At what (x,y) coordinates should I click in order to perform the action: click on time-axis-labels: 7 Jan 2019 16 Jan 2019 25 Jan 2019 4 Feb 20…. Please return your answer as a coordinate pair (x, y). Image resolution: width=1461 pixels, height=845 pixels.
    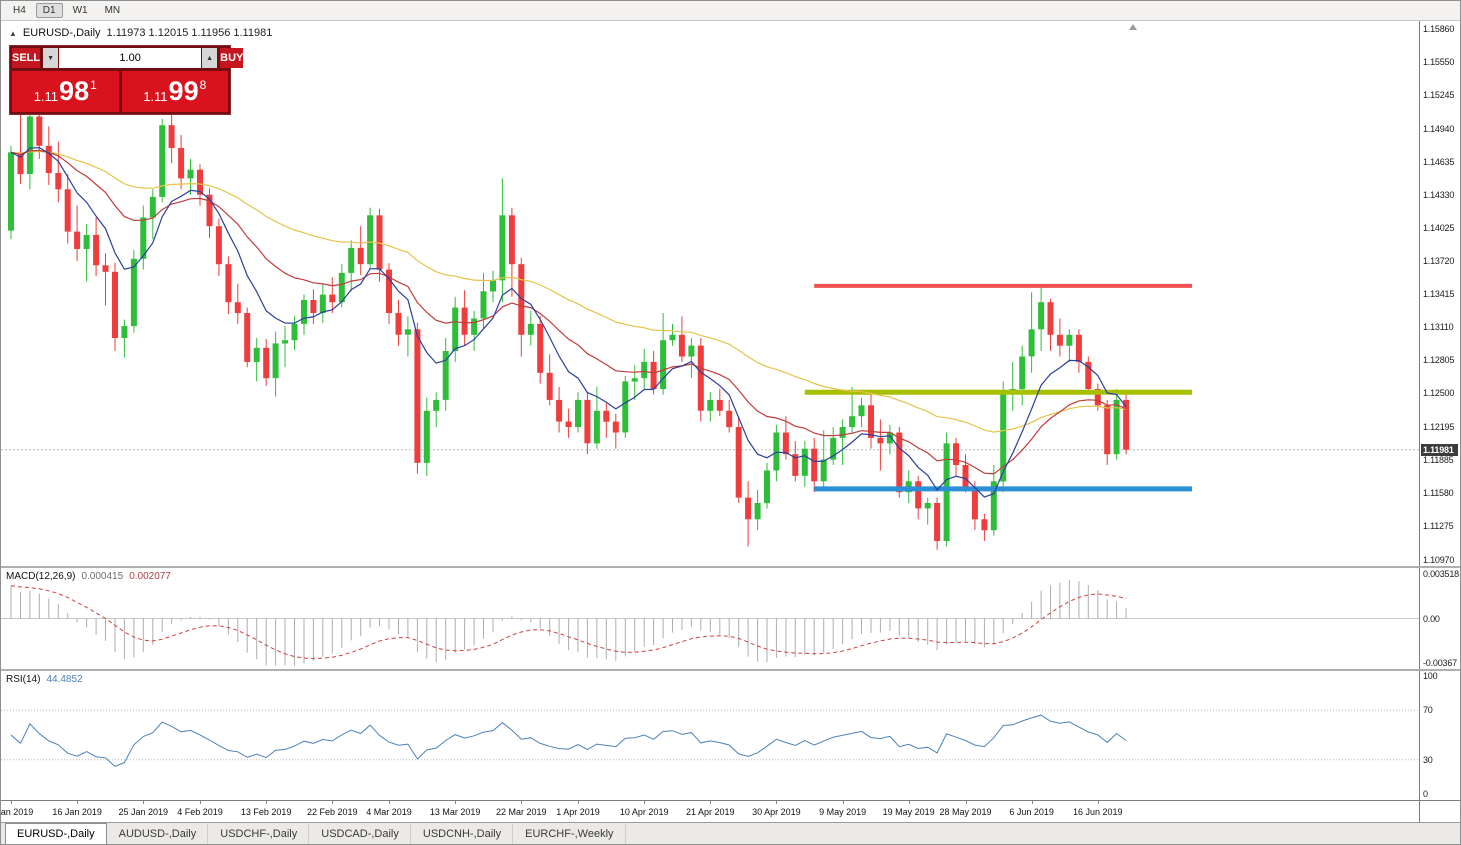
    Looking at the image, I should click on (710, 811).